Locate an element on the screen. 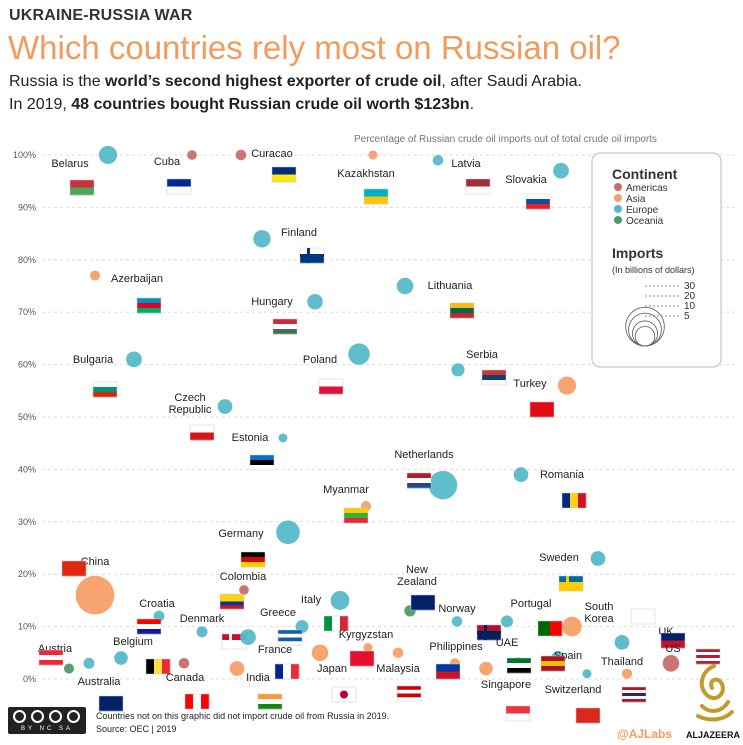 The width and height of the screenshot is (743, 745). label-kyrgyzstan: Kyrgyzstan is located at coordinates (366, 635).